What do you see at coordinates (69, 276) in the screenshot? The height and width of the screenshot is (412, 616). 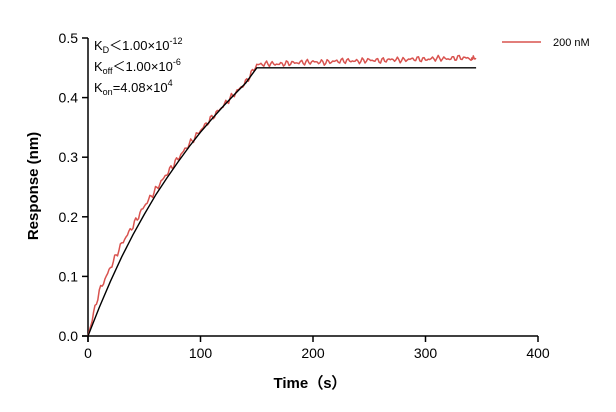 I see `y-tick-label: 0.1` at bounding box center [69, 276].